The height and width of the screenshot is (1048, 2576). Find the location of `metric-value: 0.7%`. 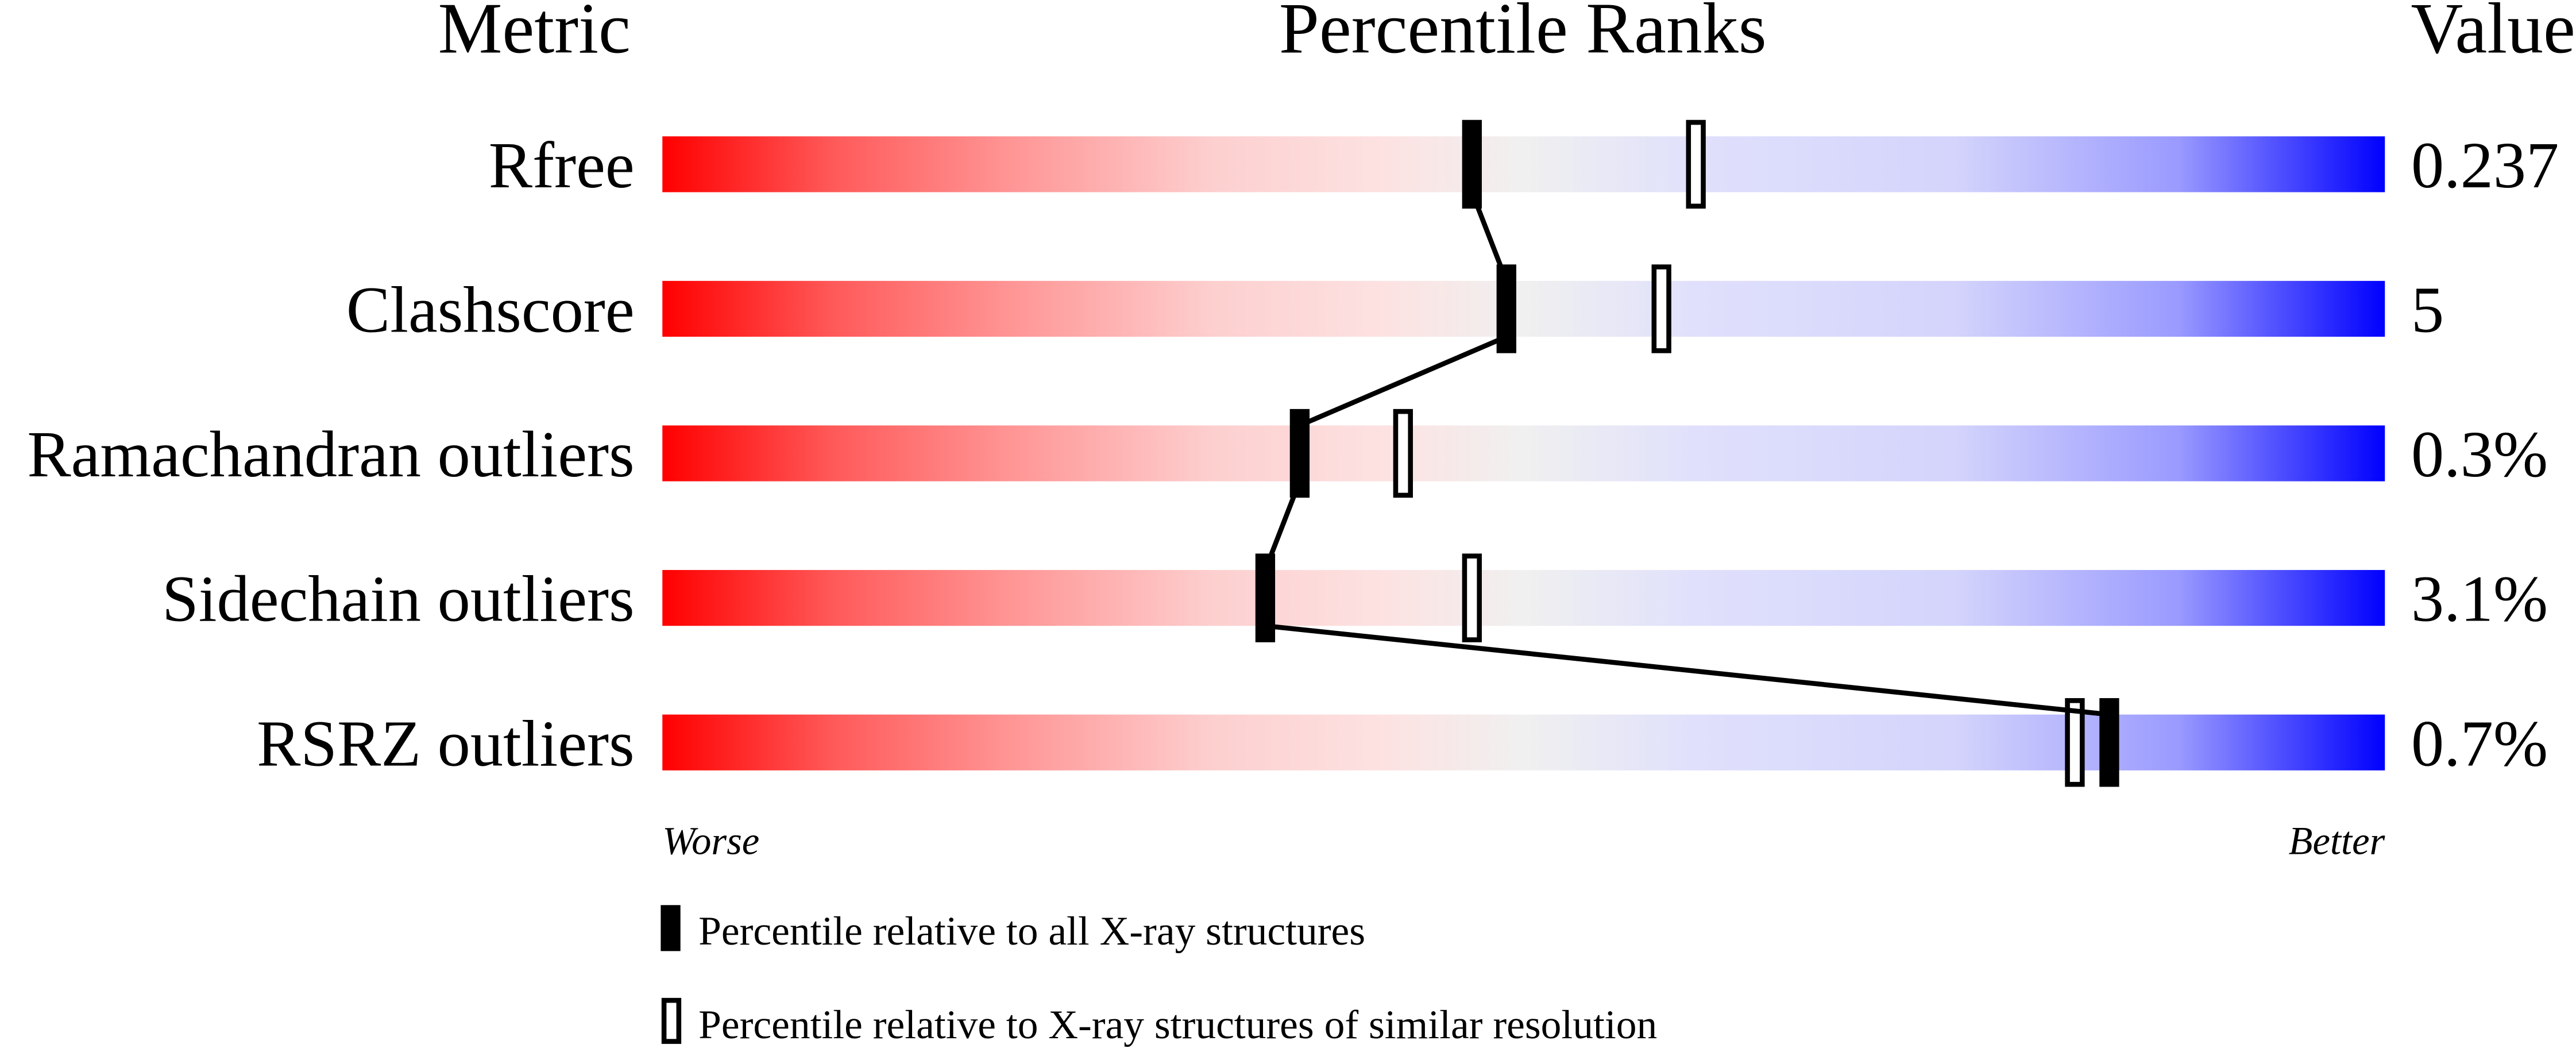

metric-value: 0.7% is located at coordinates (2479, 743).